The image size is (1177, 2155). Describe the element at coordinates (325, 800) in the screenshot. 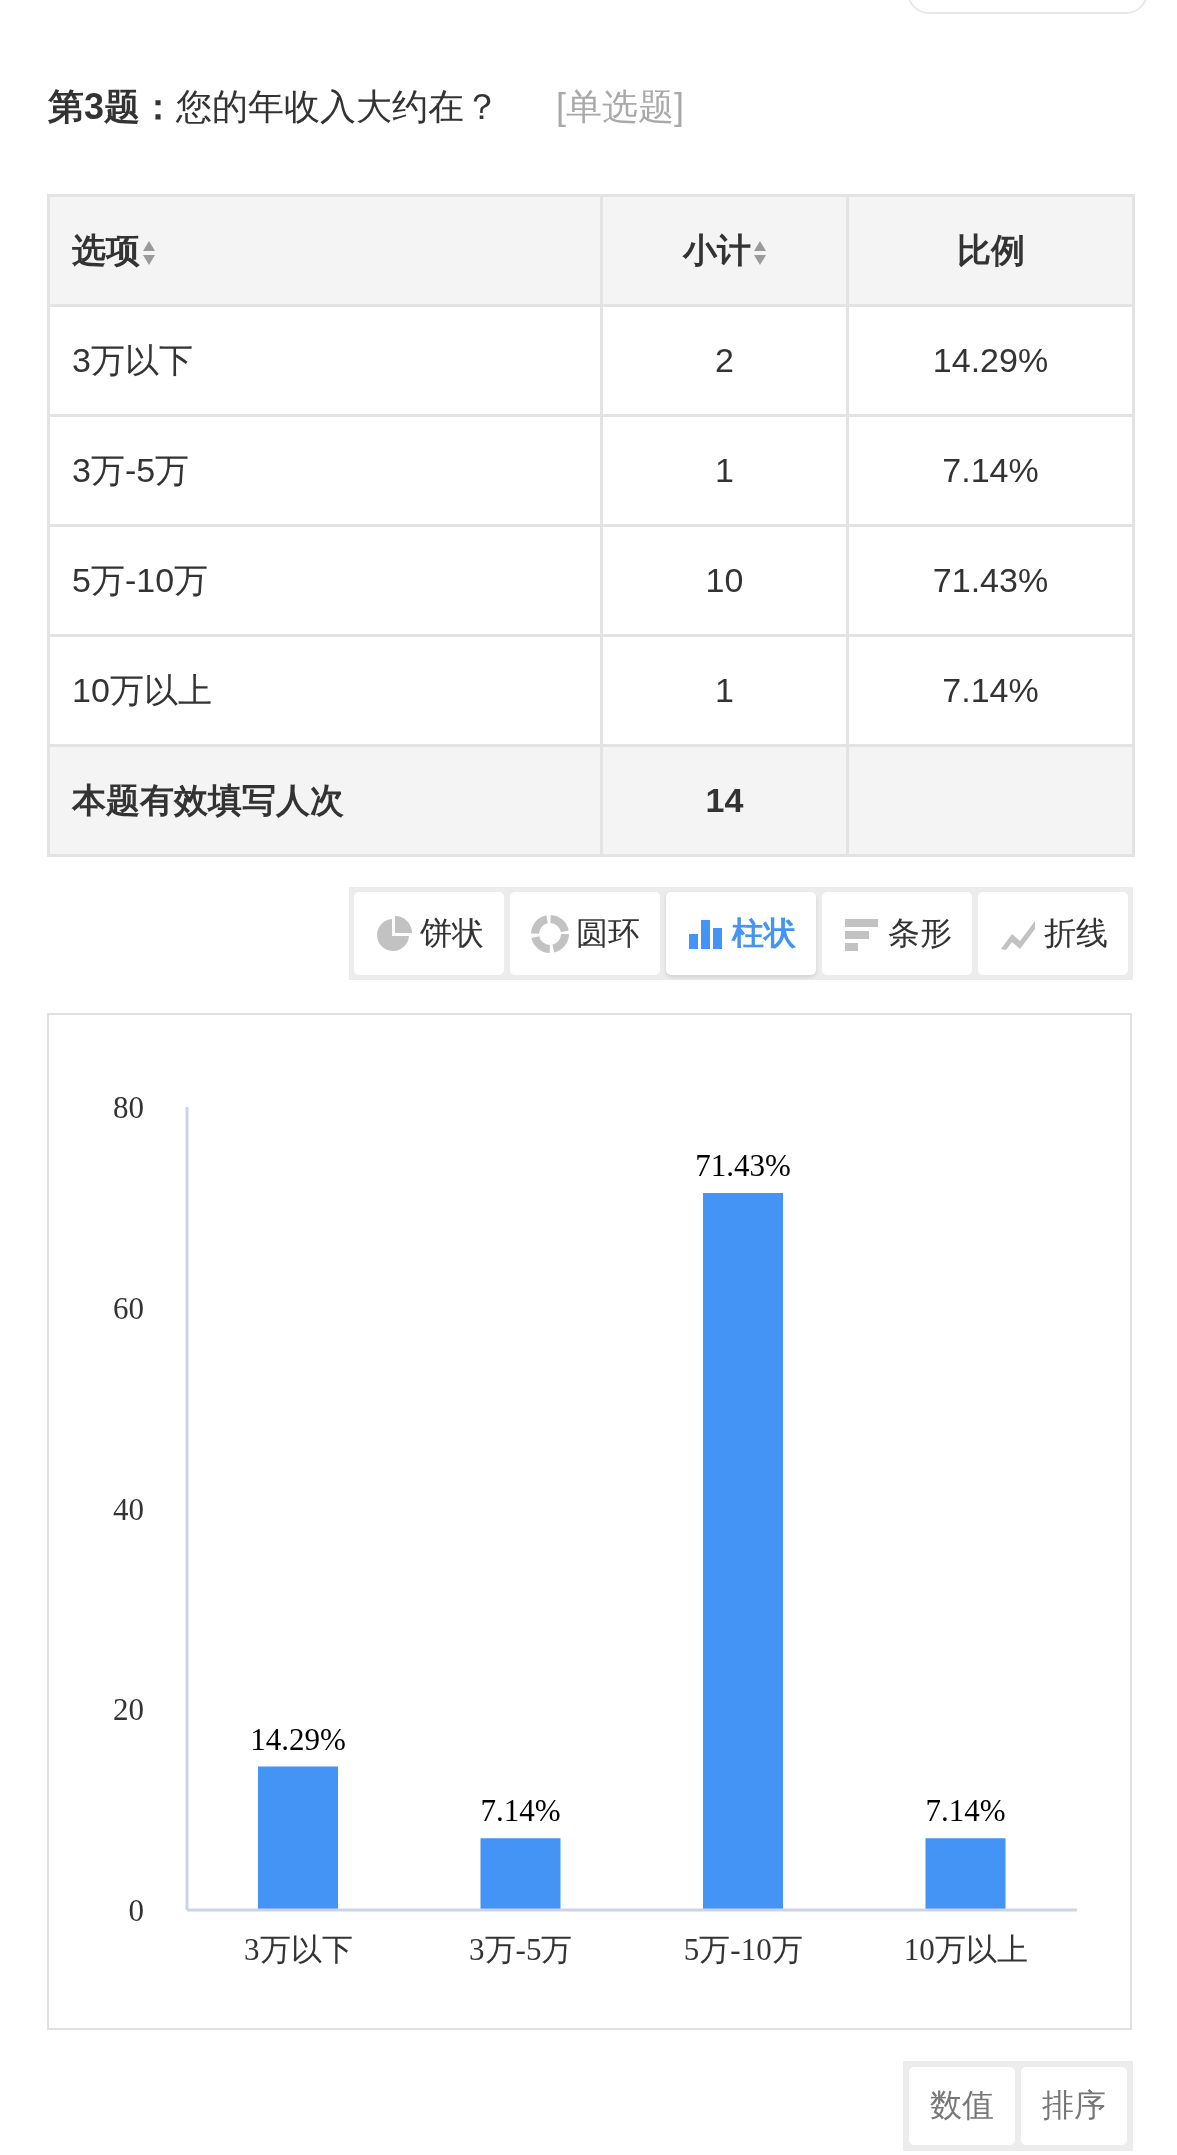

I see `category-label: 本题有效填写人次` at that location.